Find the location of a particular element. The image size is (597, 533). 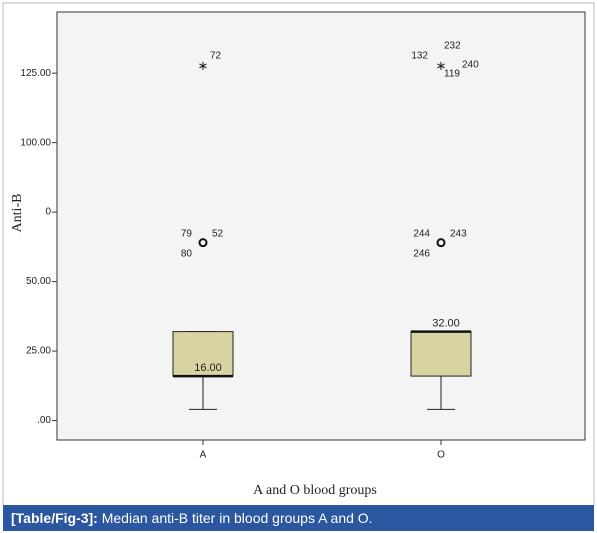

outlier-label: 80 is located at coordinates (187, 253).